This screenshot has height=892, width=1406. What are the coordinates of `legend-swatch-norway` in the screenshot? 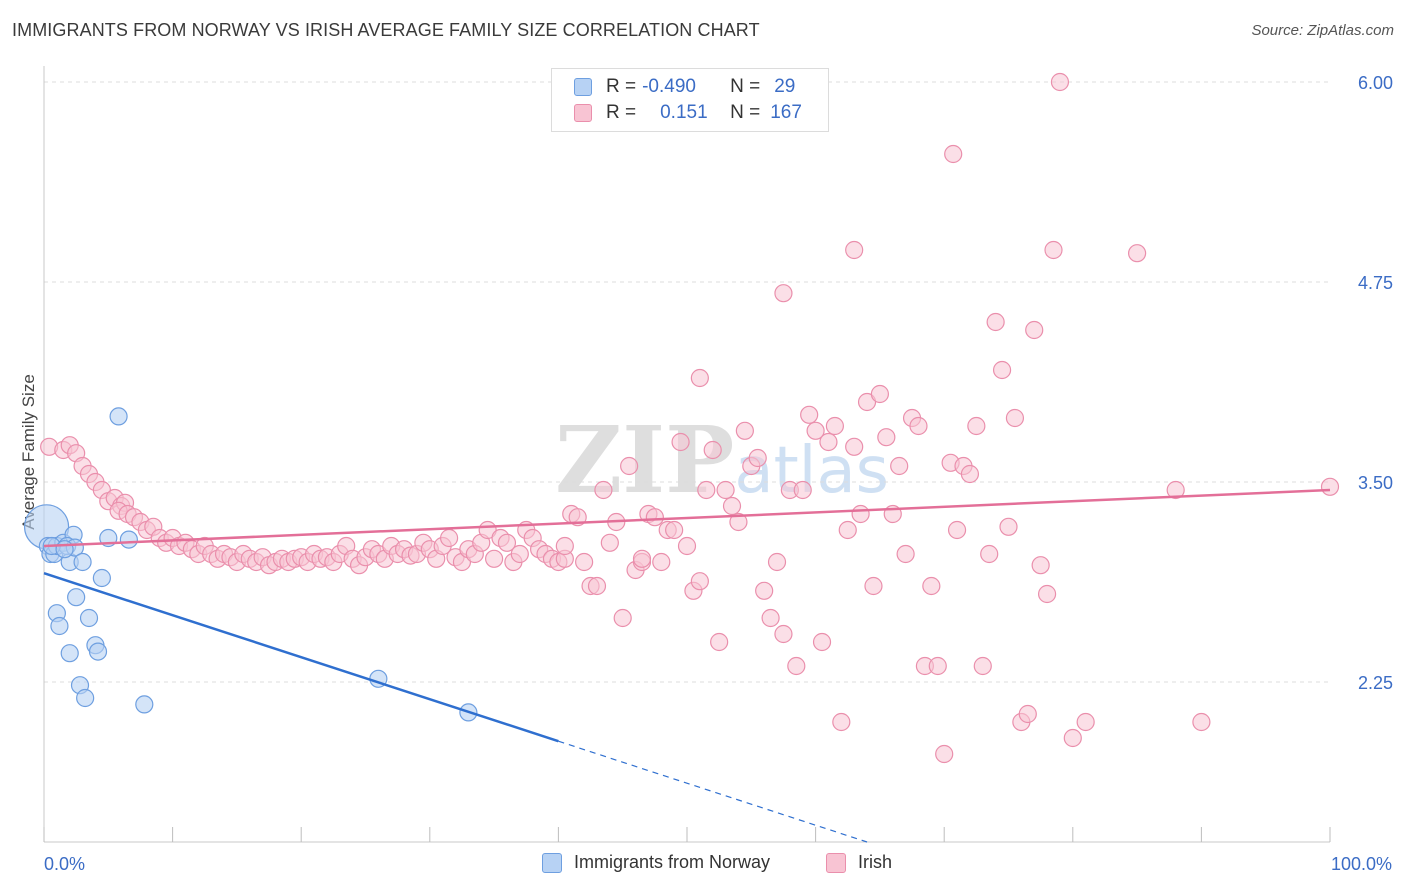 It's located at (583, 87).